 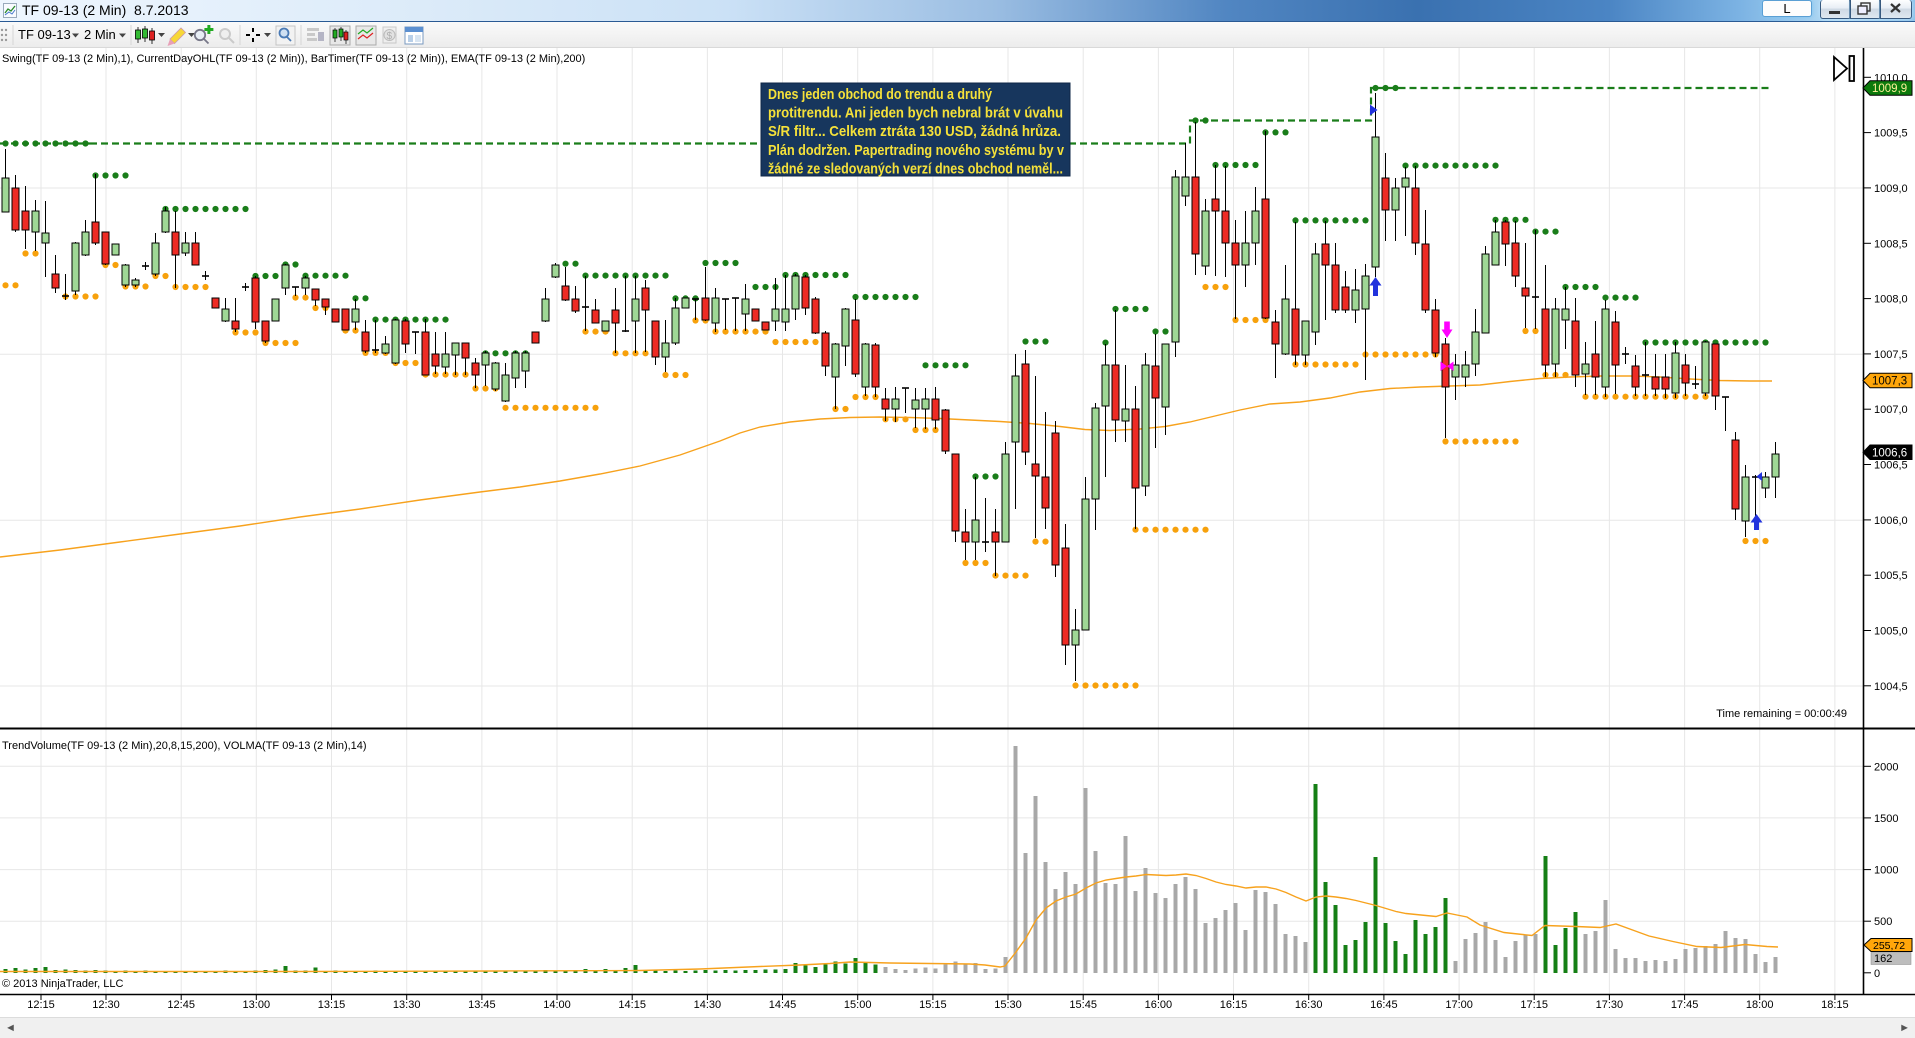 What do you see at coordinates (1891, 687) in the screenshot?
I see `svg-text: 1004,5` at bounding box center [1891, 687].